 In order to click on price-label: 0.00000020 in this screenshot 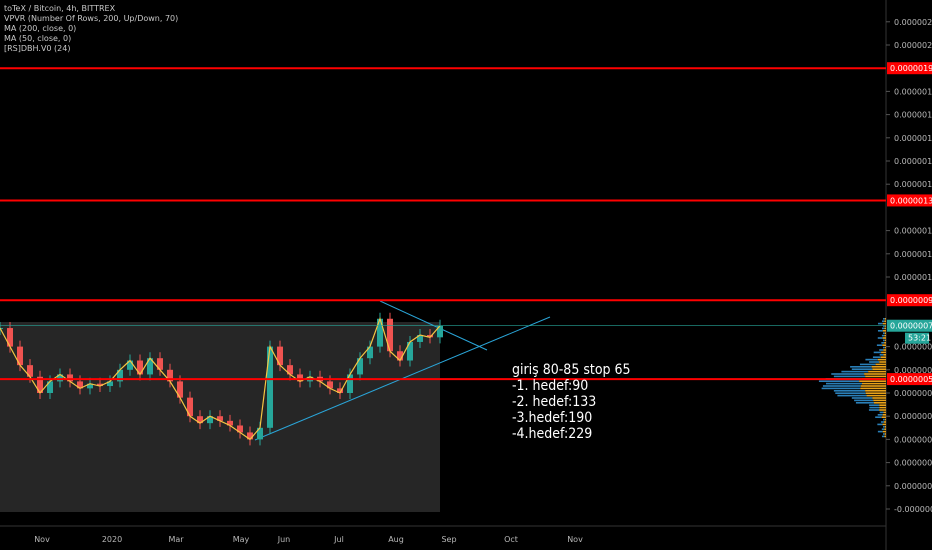, I will do `click(913, 463)`.